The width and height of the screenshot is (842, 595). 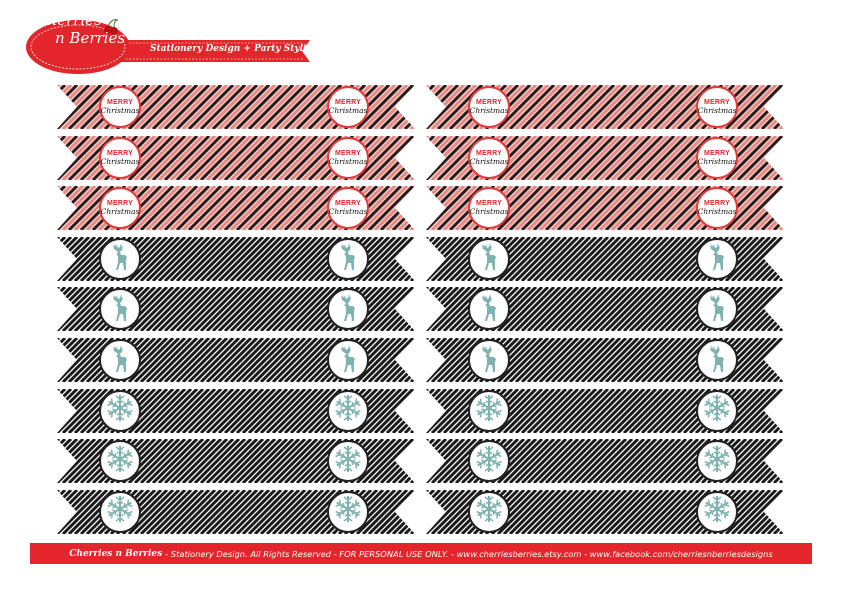 I want to click on cherry-icon, so click(x=108, y=30).